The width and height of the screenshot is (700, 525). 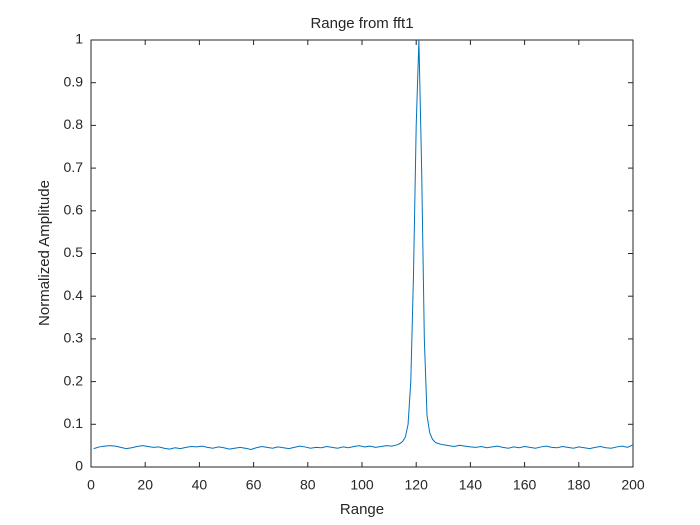 I want to click on x-axis-label: Range, so click(x=362, y=509).